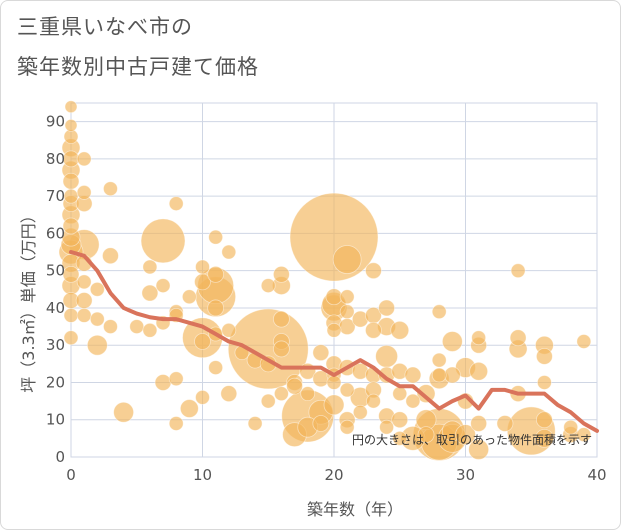 This screenshot has height=530, width=621. What do you see at coordinates (55, 159) in the screenshot?
I see `y-tick-label: 80` at bounding box center [55, 159].